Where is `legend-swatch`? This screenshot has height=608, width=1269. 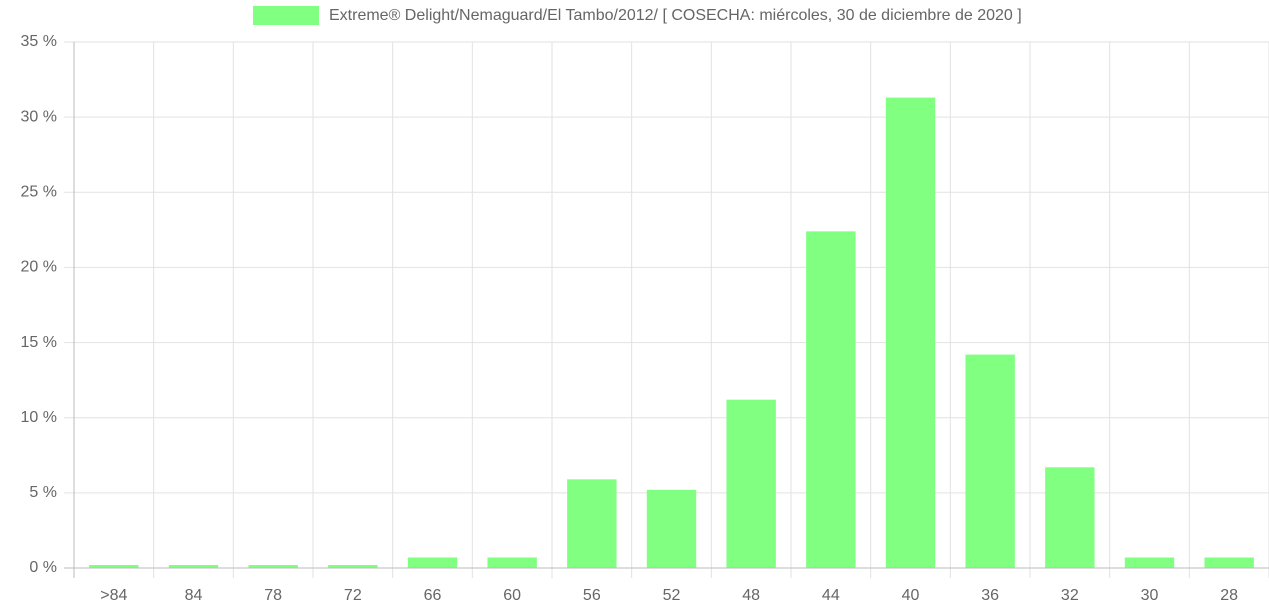
legend-swatch is located at coordinates (286, 15).